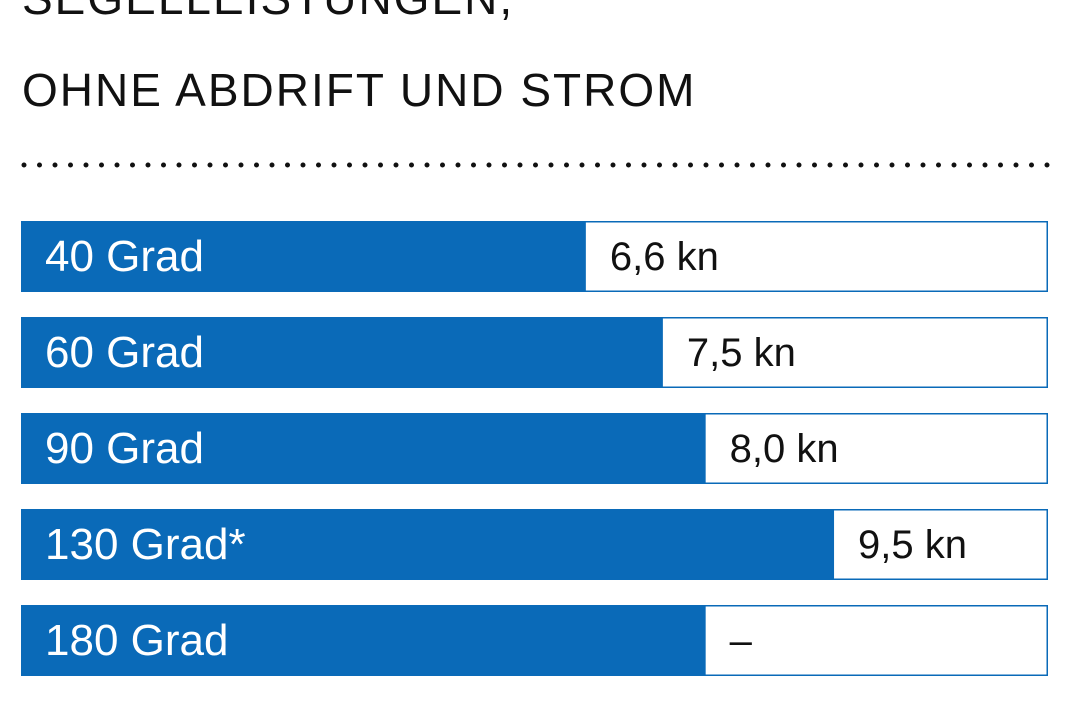  Describe the element at coordinates (741, 353) in the screenshot. I see `value-label: 7,5 kn` at that location.